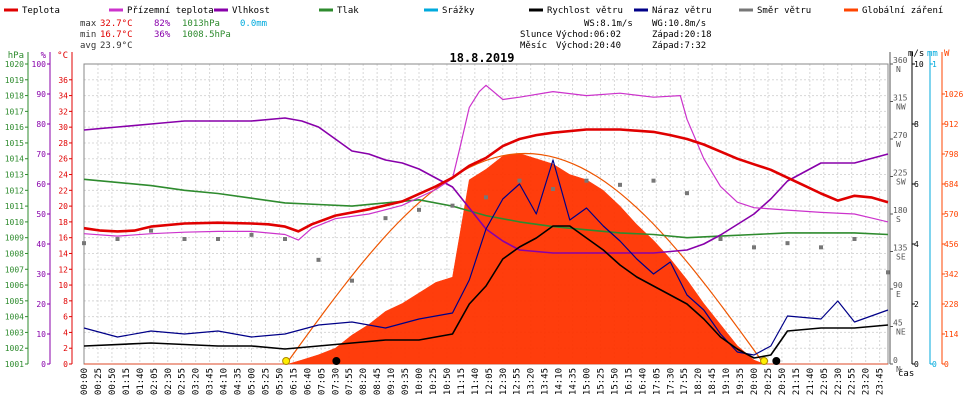  Describe the element at coordinates (902, 11) in the screenshot. I see `legend-label-globalni-zareni: Globální záření` at that location.